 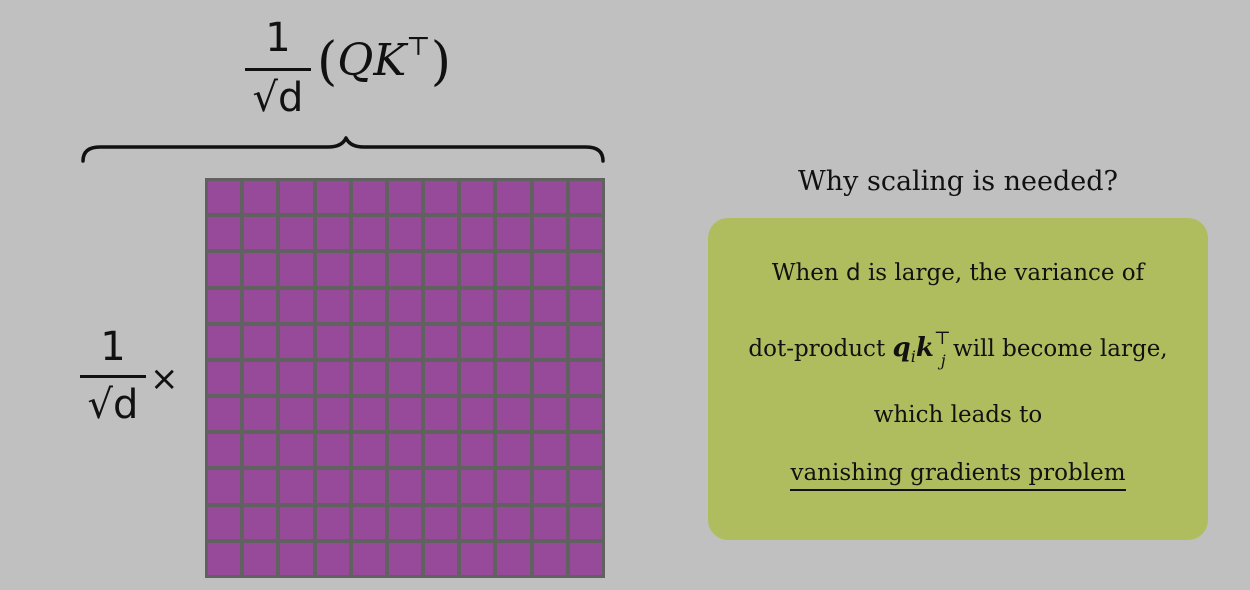 I want to click on dot-product-formula: qik⊤j, so click(x=921, y=349).